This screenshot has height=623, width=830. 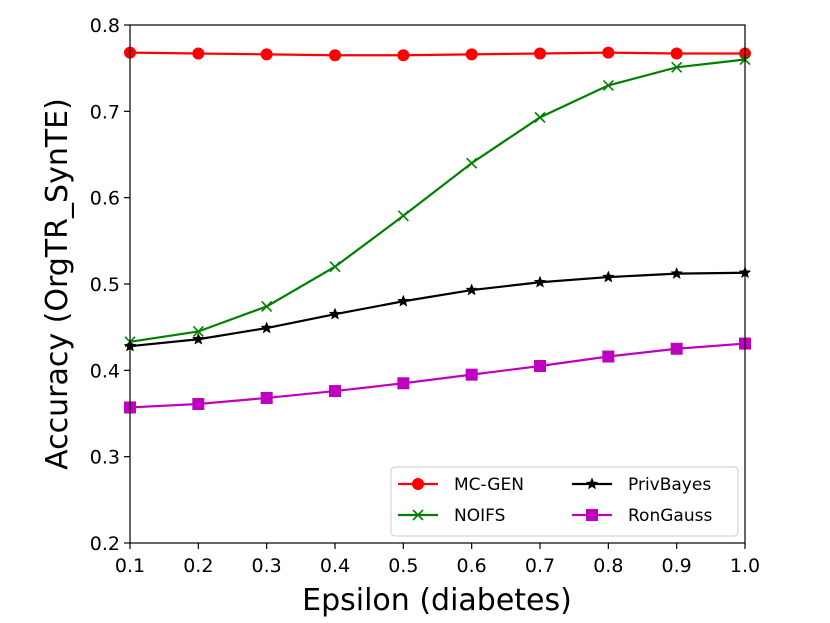 What do you see at coordinates (451, 516) in the screenshot?
I see `legend-item: NOIFS` at bounding box center [451, 516].